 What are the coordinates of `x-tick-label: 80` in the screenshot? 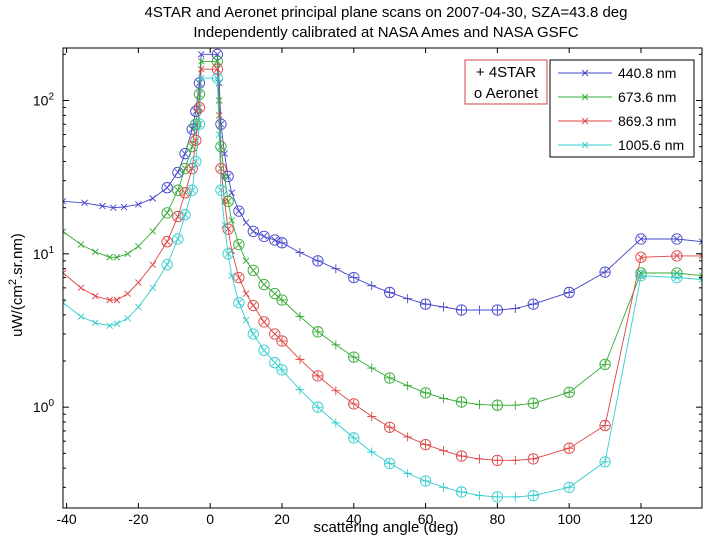 It's located at (498, 519).